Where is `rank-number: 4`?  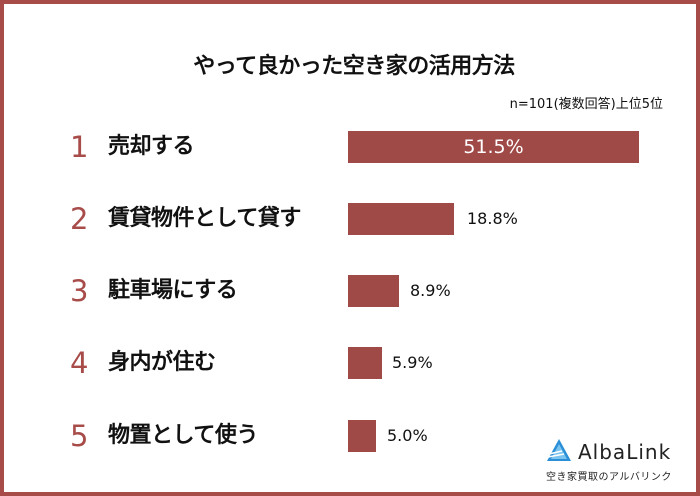 rank-number: 4 is located at coordinates (79, 363).